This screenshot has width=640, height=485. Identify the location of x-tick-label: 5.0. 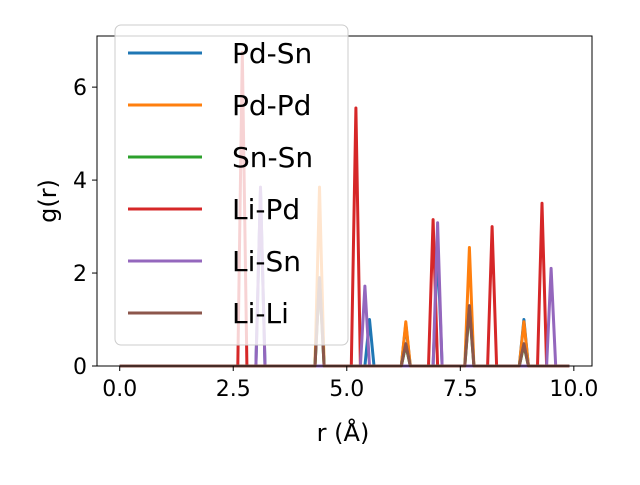
(346, 389).